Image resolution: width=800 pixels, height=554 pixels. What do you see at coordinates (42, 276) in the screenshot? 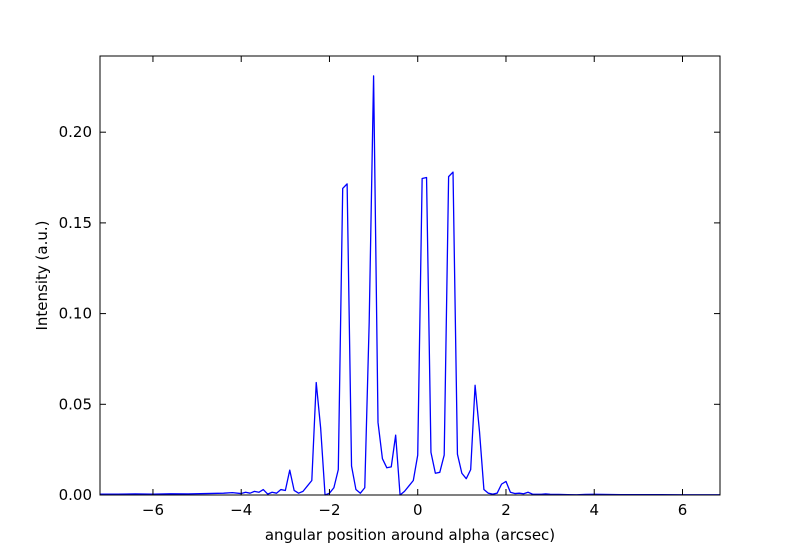
I see `y-axis-label: Intensity (a.u.)` at bounding box center [42, 276].